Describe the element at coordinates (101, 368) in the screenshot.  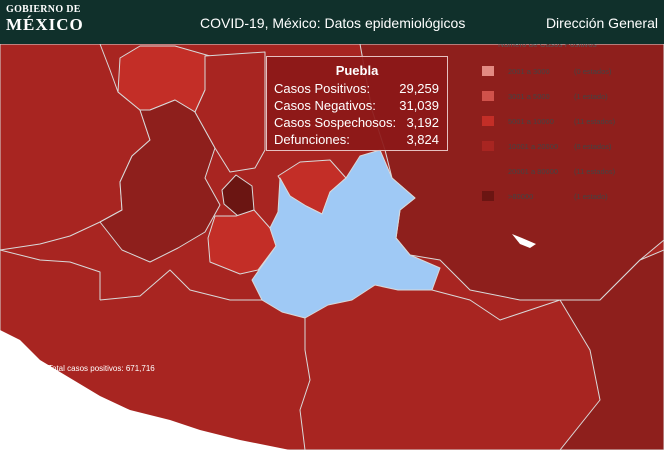
I see `total-cases-label: Total casos positivos: 671,716` at that location.